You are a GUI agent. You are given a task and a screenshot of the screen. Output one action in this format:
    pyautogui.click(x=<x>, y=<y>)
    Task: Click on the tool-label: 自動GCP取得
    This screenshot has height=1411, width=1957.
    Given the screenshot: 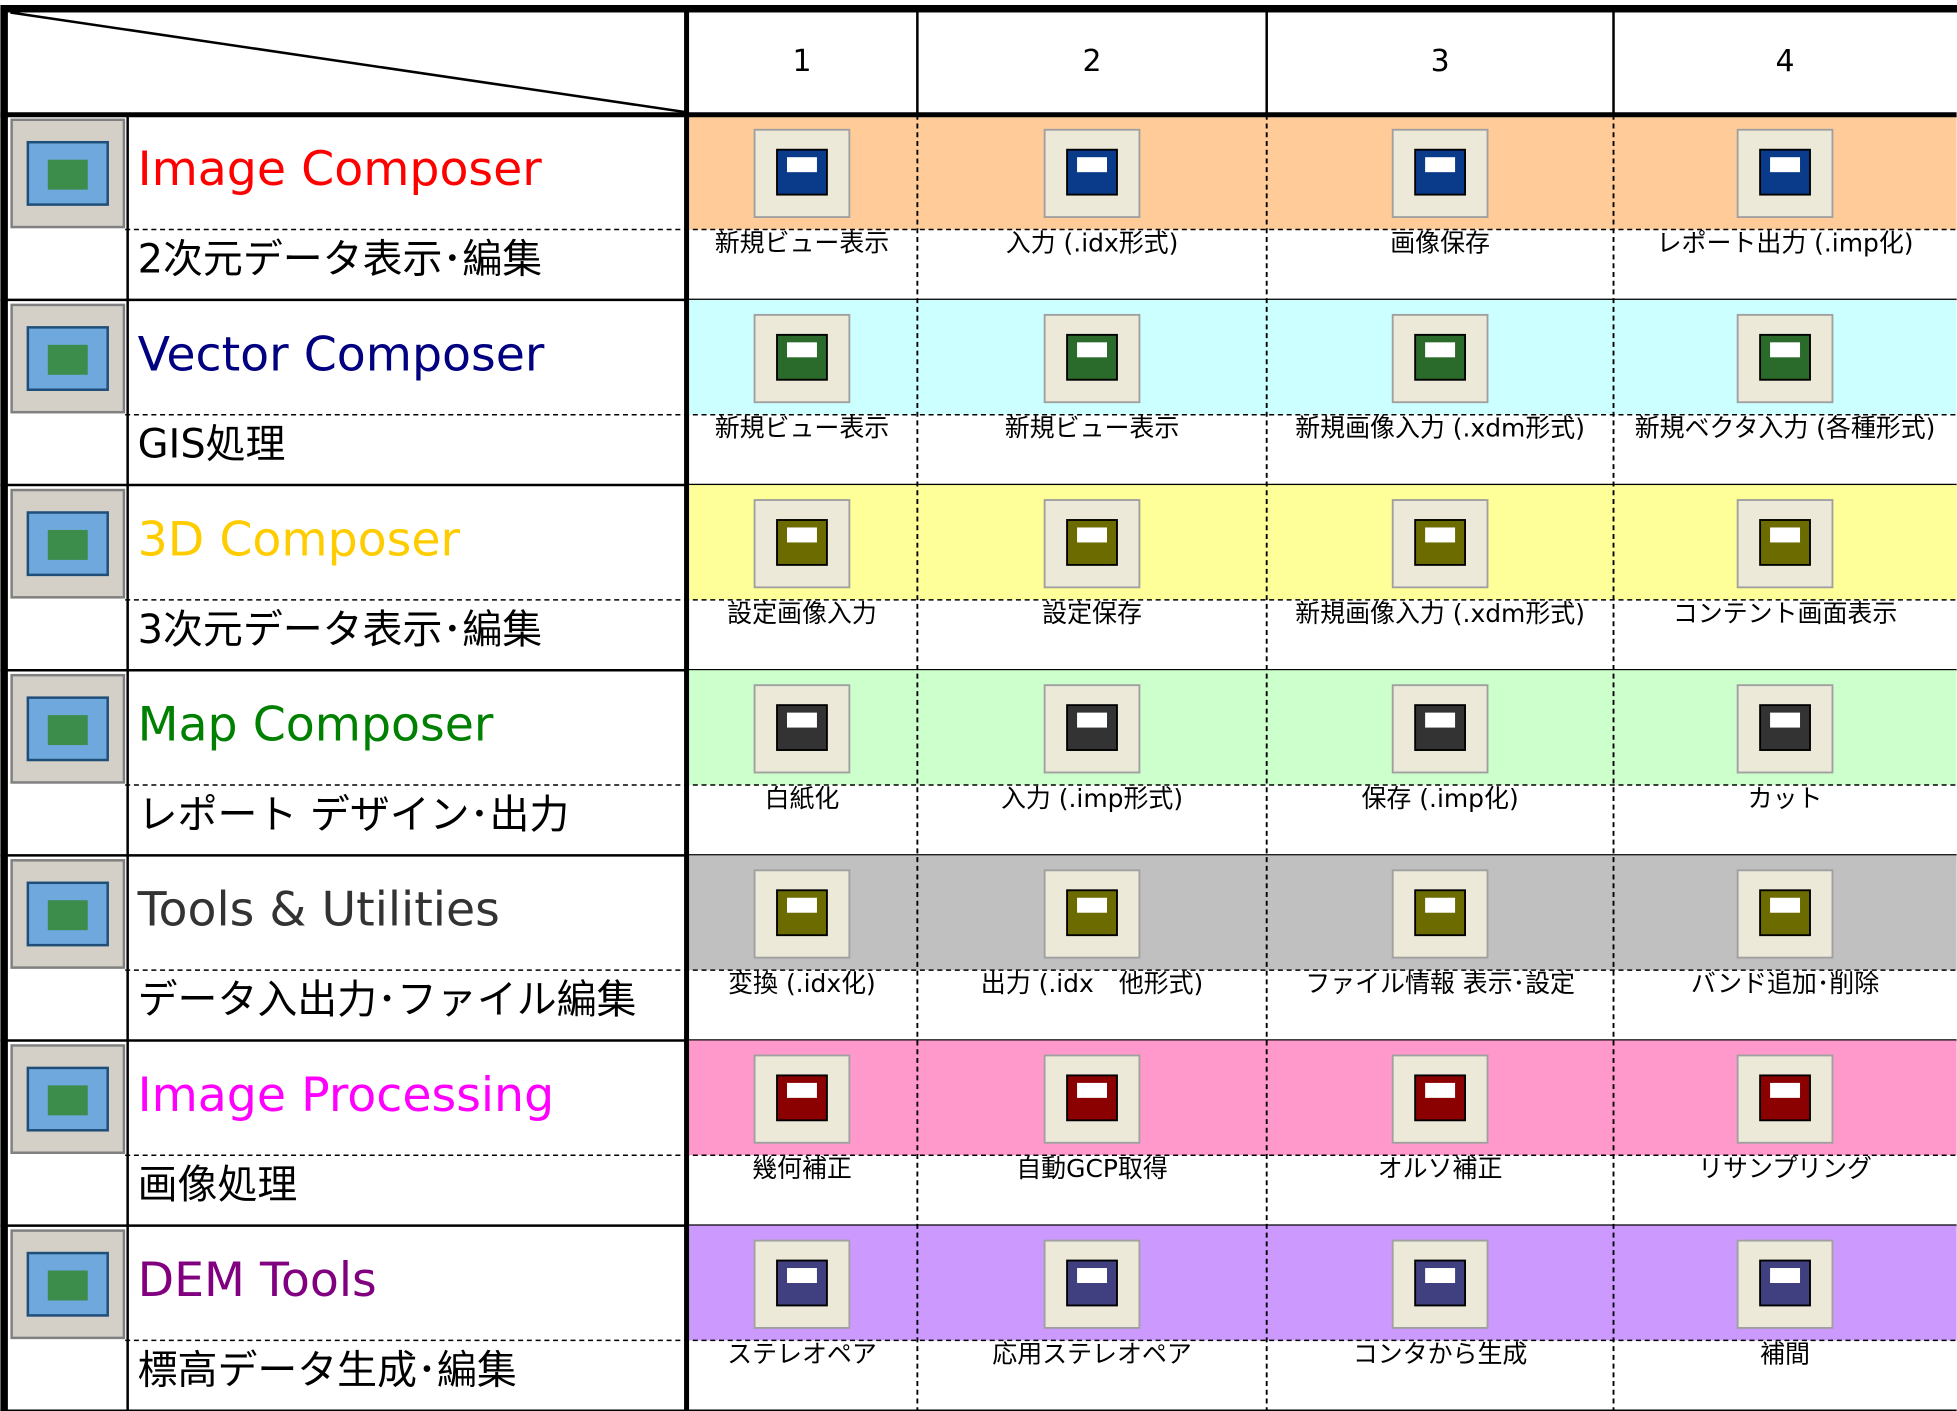 What is the action you would take?
    pyautogui.click(x=1092, y=1168)
    